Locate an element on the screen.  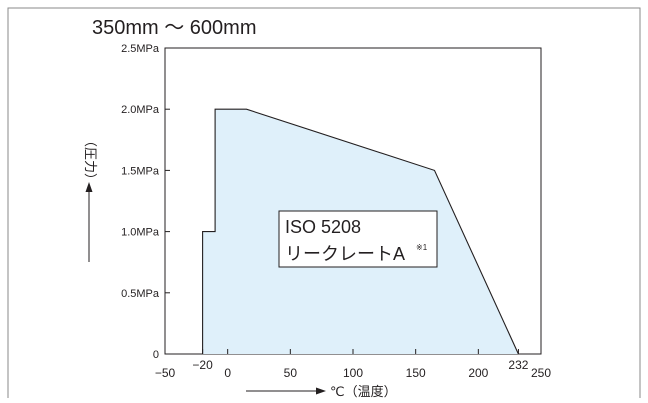
annotation-line1: ISO 5208 is located at coordinates (323, 227).